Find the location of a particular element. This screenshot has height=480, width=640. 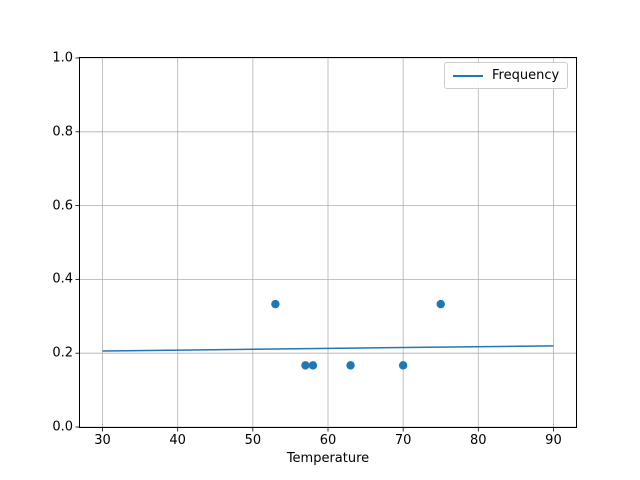

x-tick-label: 70 is located at coordinates (403, 440).